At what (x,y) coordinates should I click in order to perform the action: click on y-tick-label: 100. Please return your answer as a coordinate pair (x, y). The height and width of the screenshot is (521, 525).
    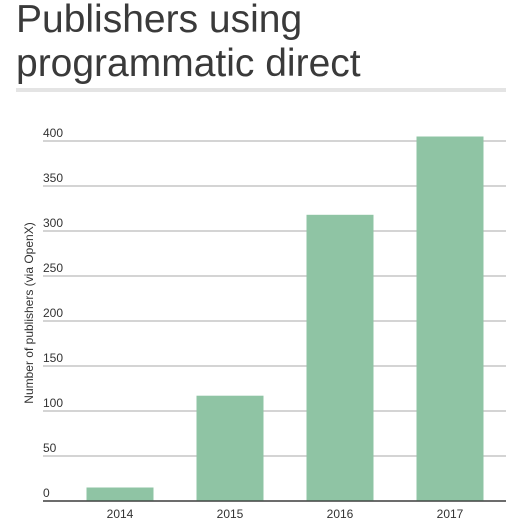
    Looking at the image, I should click on (53, 403).